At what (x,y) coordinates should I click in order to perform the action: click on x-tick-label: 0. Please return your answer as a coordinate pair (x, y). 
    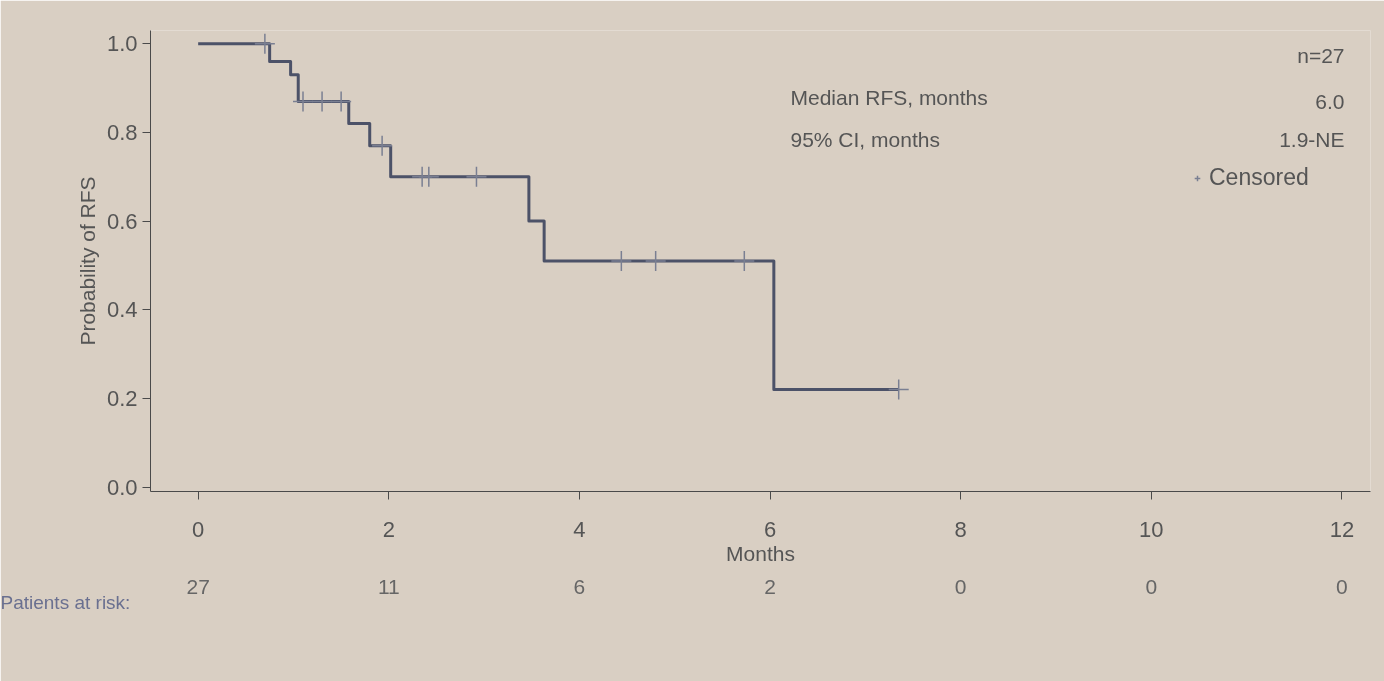
    Looking at the image, I should click on (198, 529).